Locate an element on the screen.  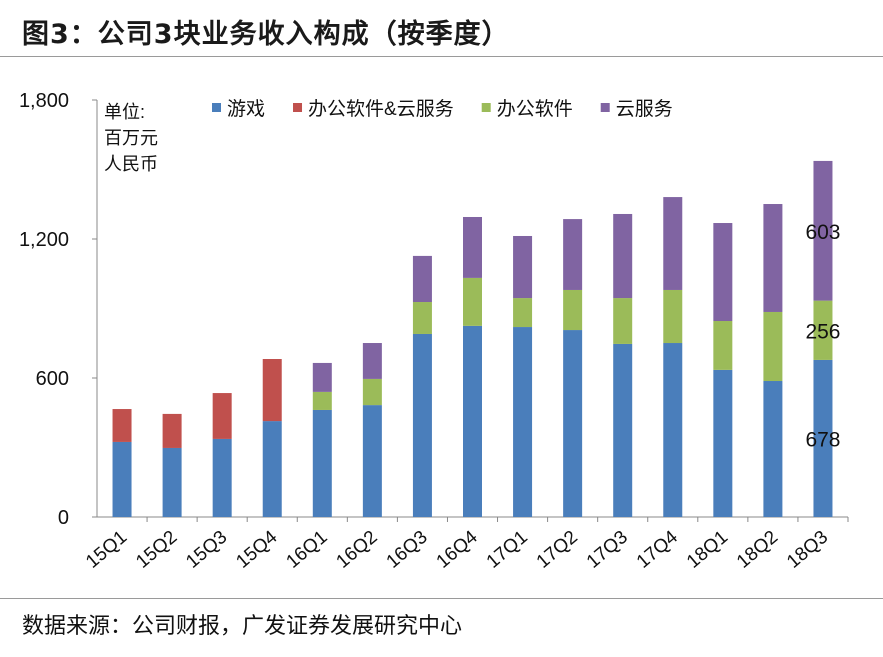
legend-label: 云服务 is located at coordinates (644, 109).